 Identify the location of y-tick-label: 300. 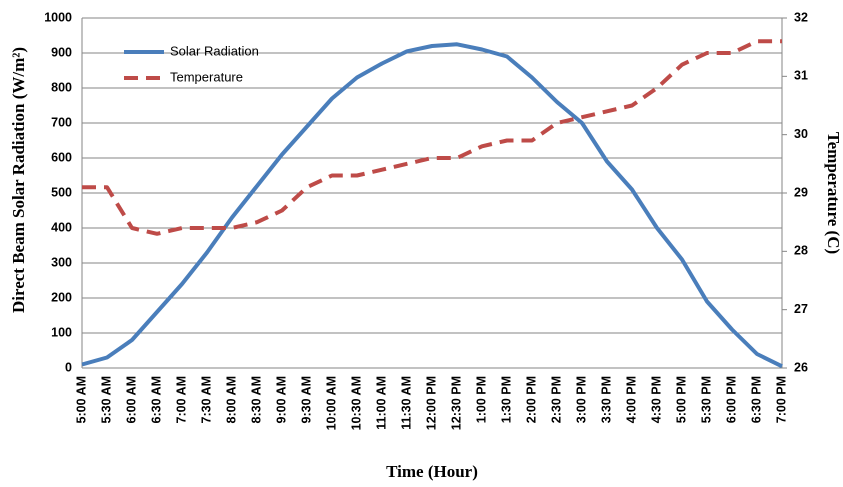
(61, 262).